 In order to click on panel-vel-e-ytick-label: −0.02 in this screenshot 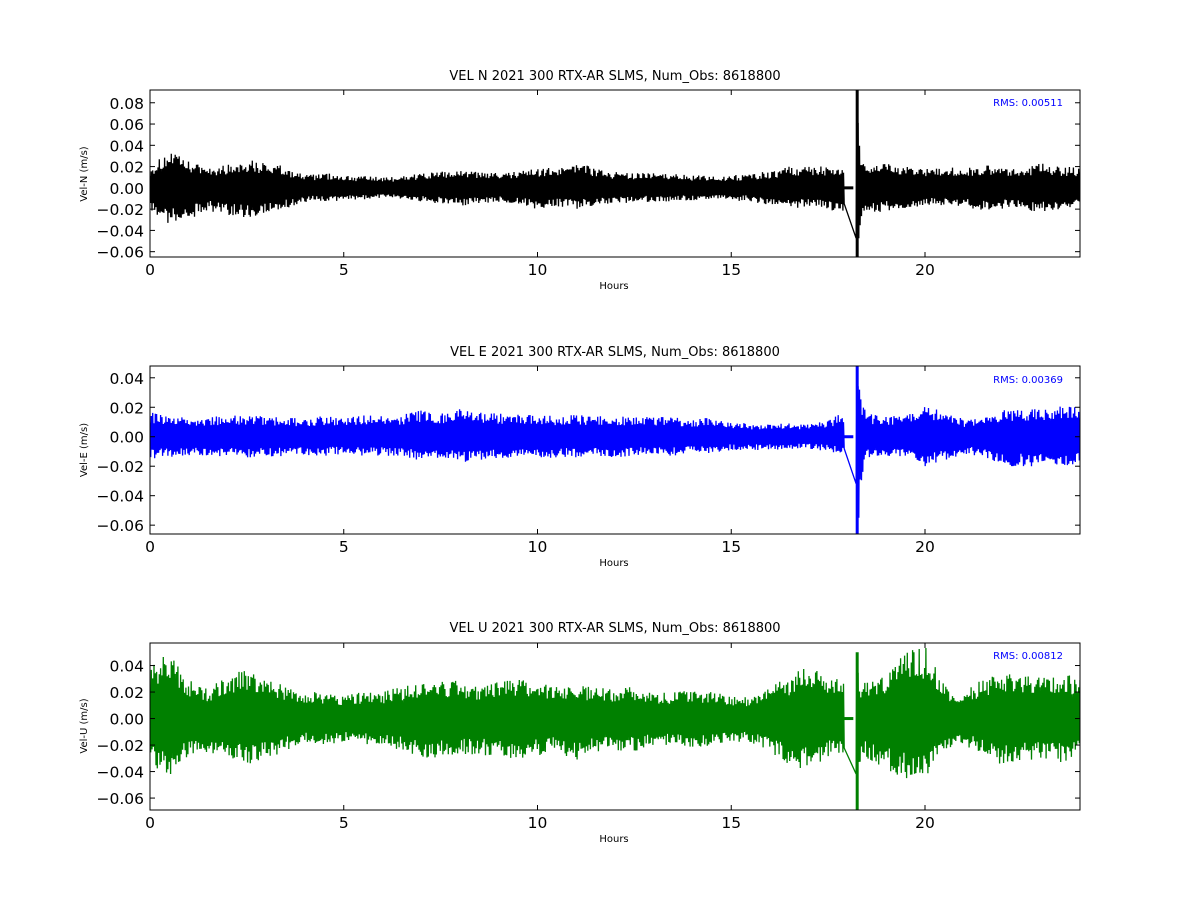, I will do `click(121, 467)`.